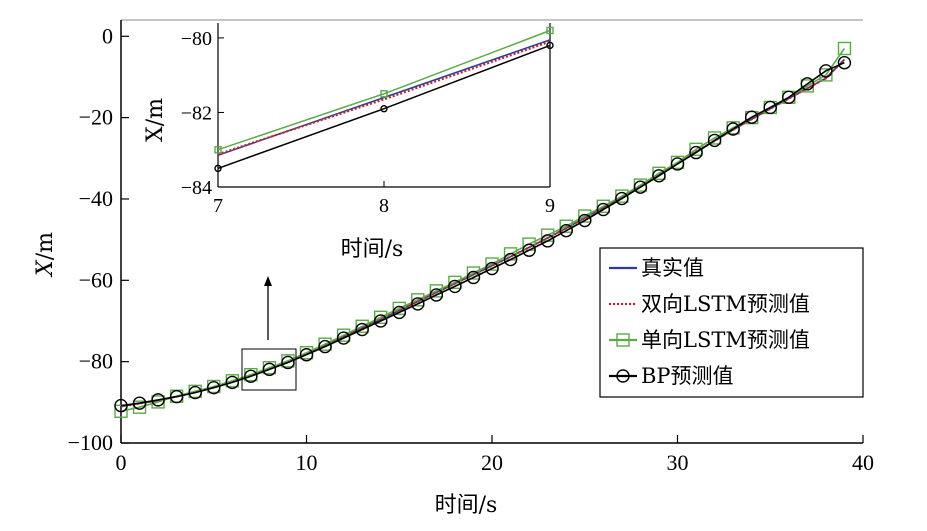 This screenshot has height=531, width=927. Describe the element at coordinates (196, 113) in the screenshot. I see `inset-y-tick-label: −82` at that location.